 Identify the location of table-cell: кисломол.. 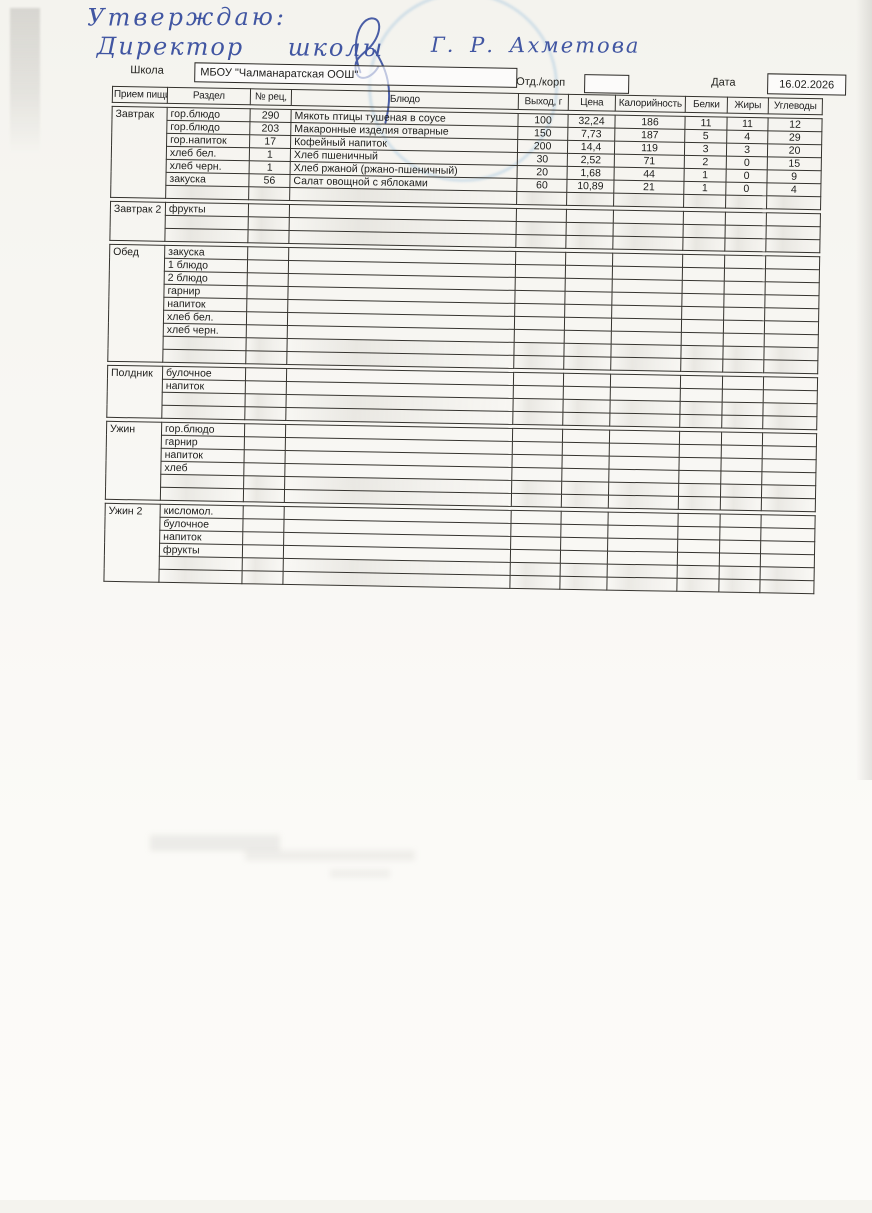
(202, 511).